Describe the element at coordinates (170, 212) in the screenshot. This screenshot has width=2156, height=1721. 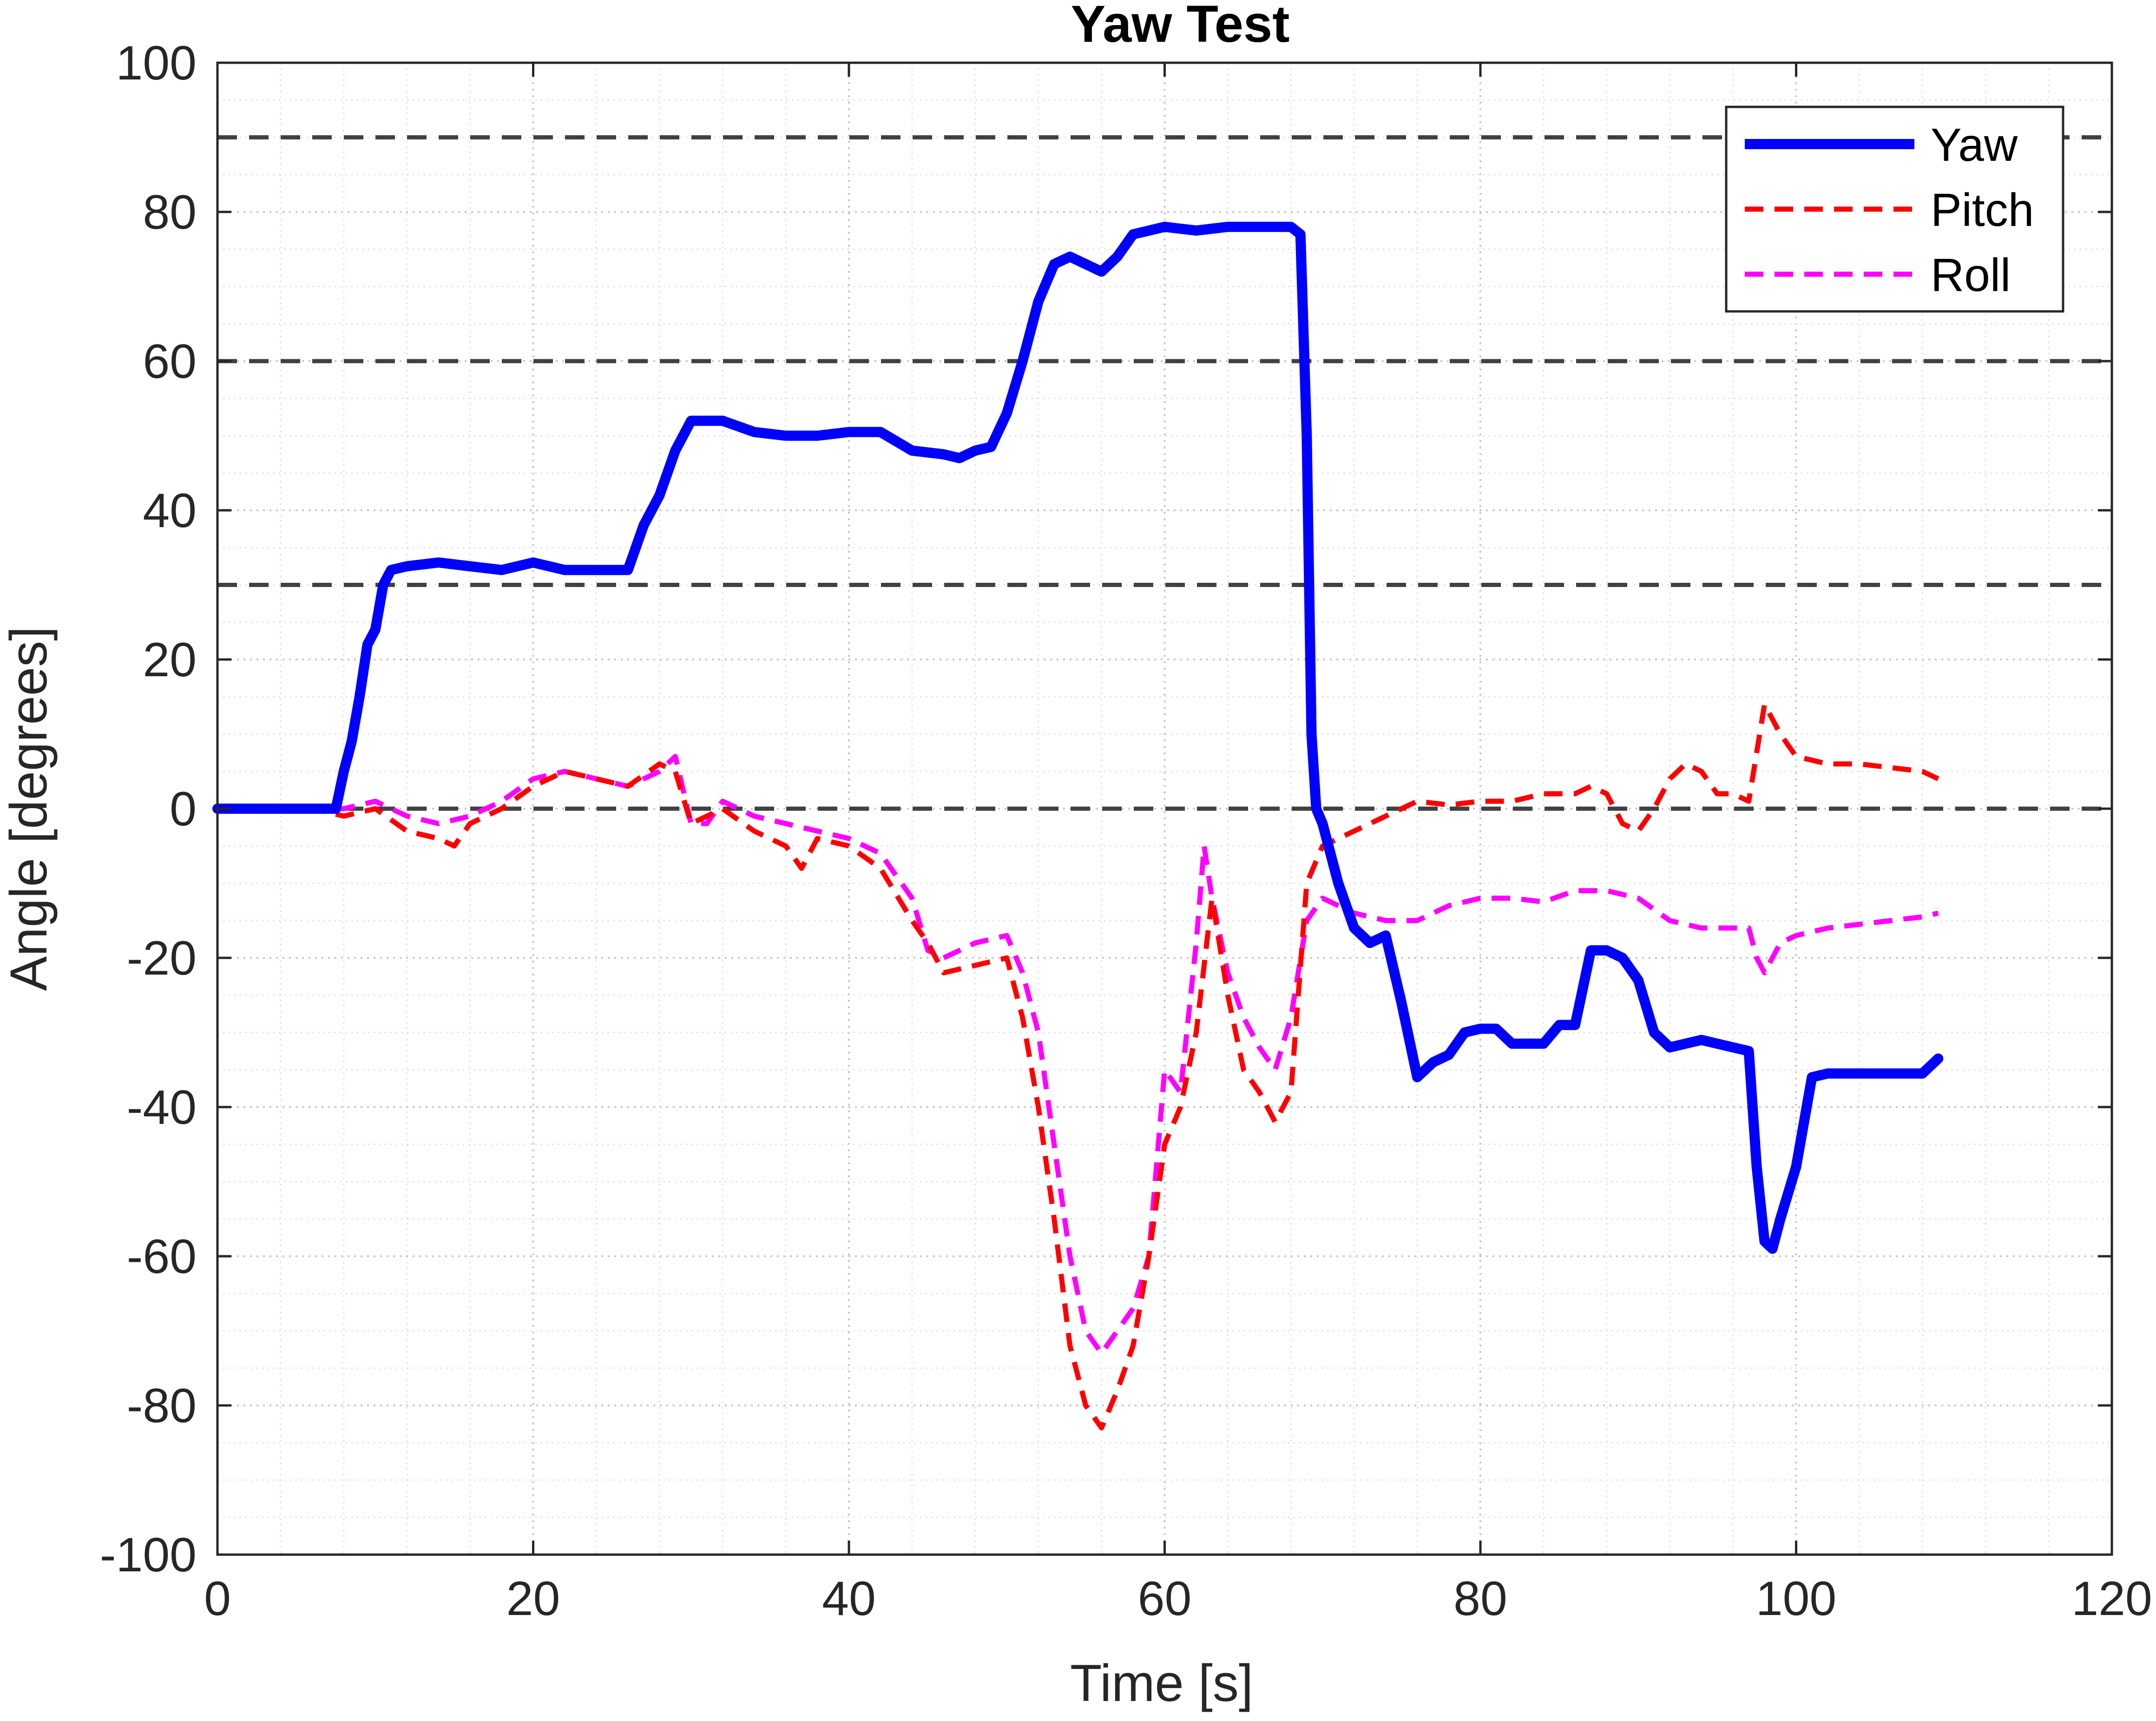
I see `y-tick-label: 80` at that location.